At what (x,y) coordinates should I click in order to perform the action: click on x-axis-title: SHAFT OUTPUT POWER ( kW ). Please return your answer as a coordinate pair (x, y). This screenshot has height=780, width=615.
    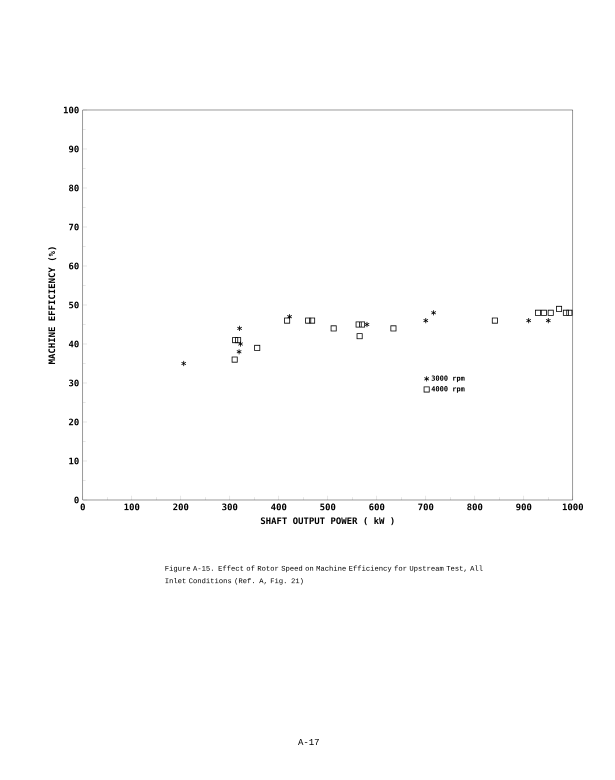
    Looking at the image, I should click on (327, 521).